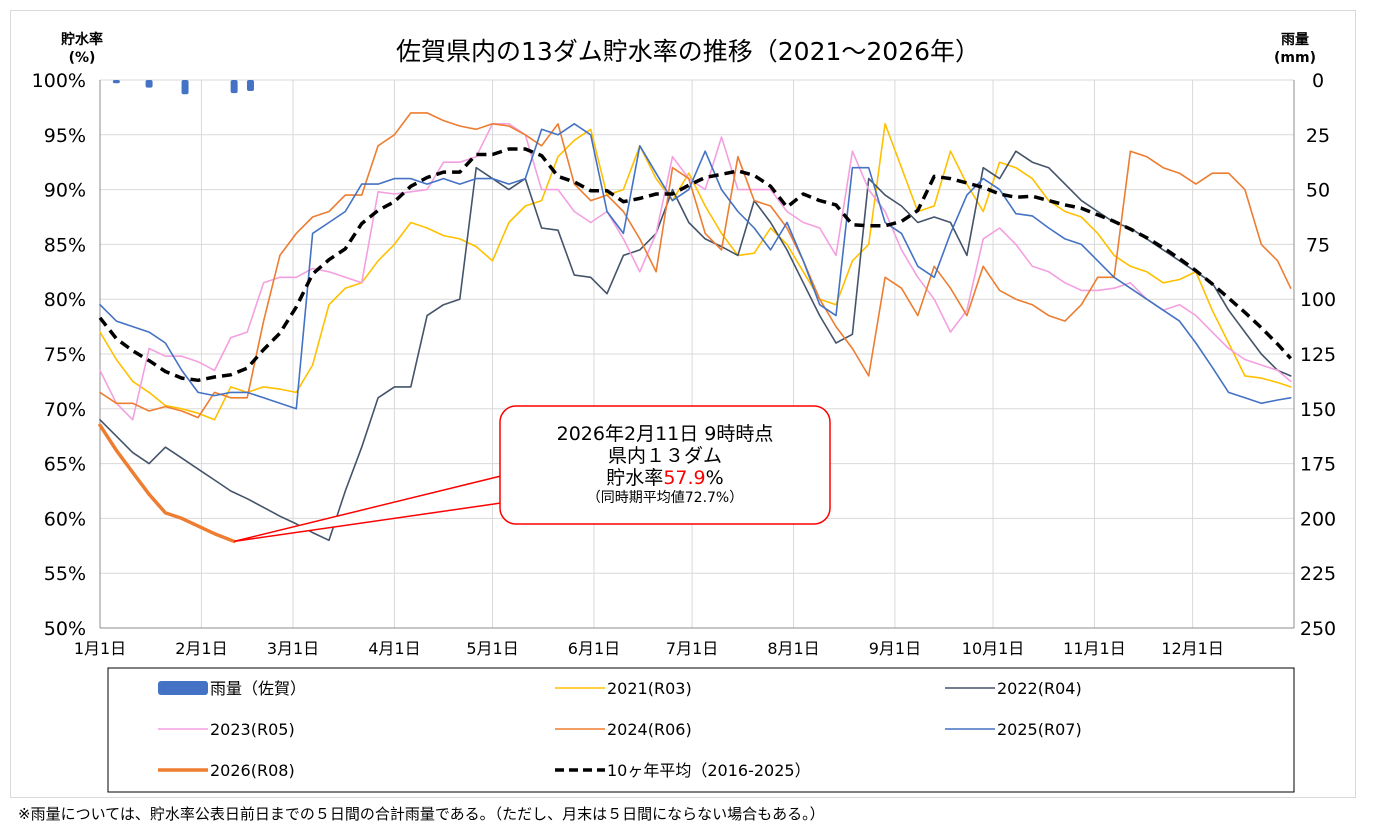 The image size is (1376, 827). I want to click on y-left-tick-label: 85%, so click(65, 245).